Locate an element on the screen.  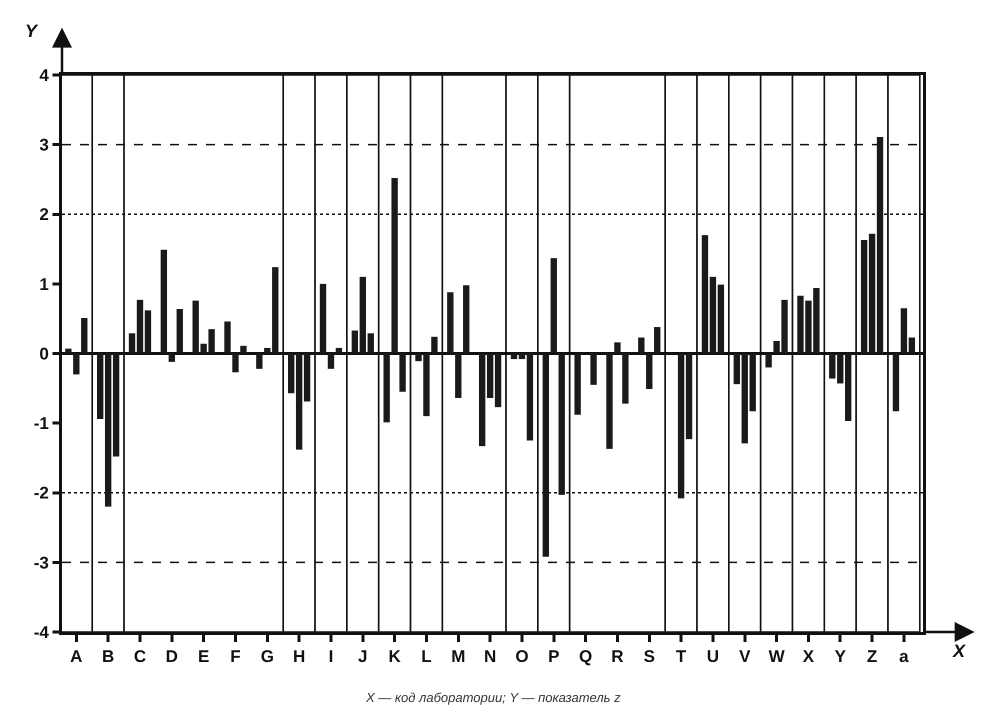
x-tick-label: K is located at coordinates (395, 656).